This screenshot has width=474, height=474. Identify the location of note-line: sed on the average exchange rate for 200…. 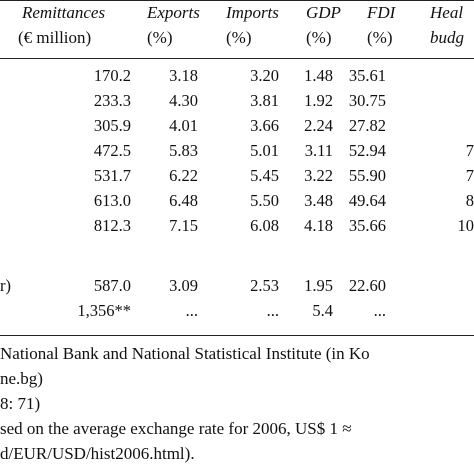
(176, 428).